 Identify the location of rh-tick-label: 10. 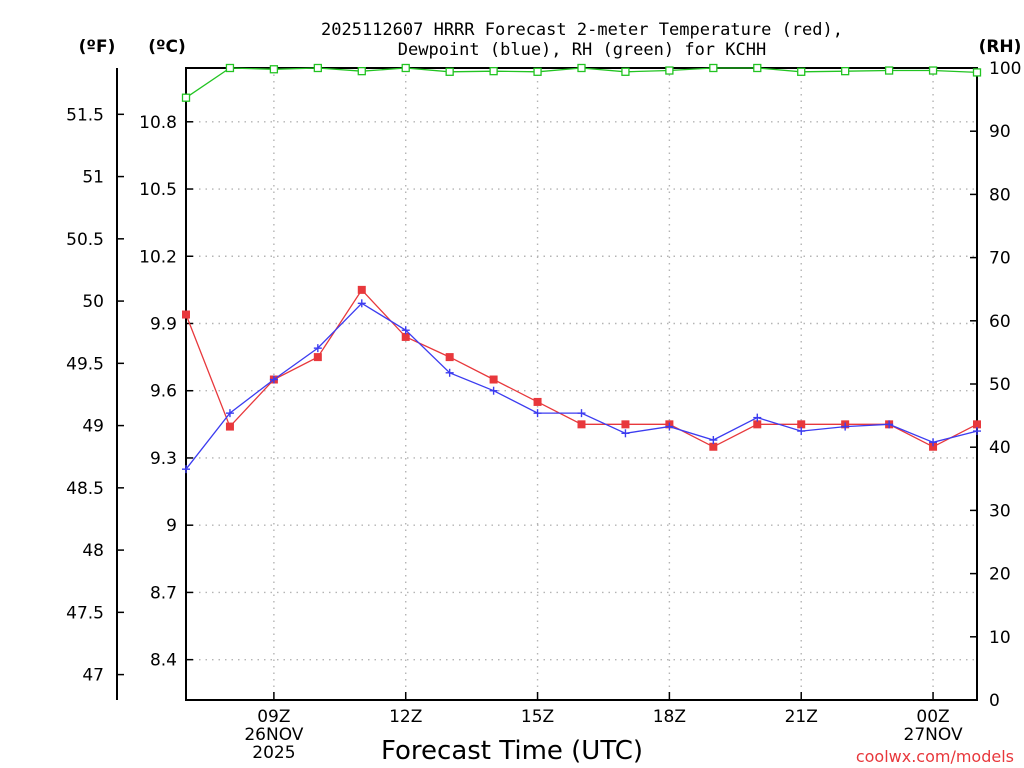
(1000, 638).